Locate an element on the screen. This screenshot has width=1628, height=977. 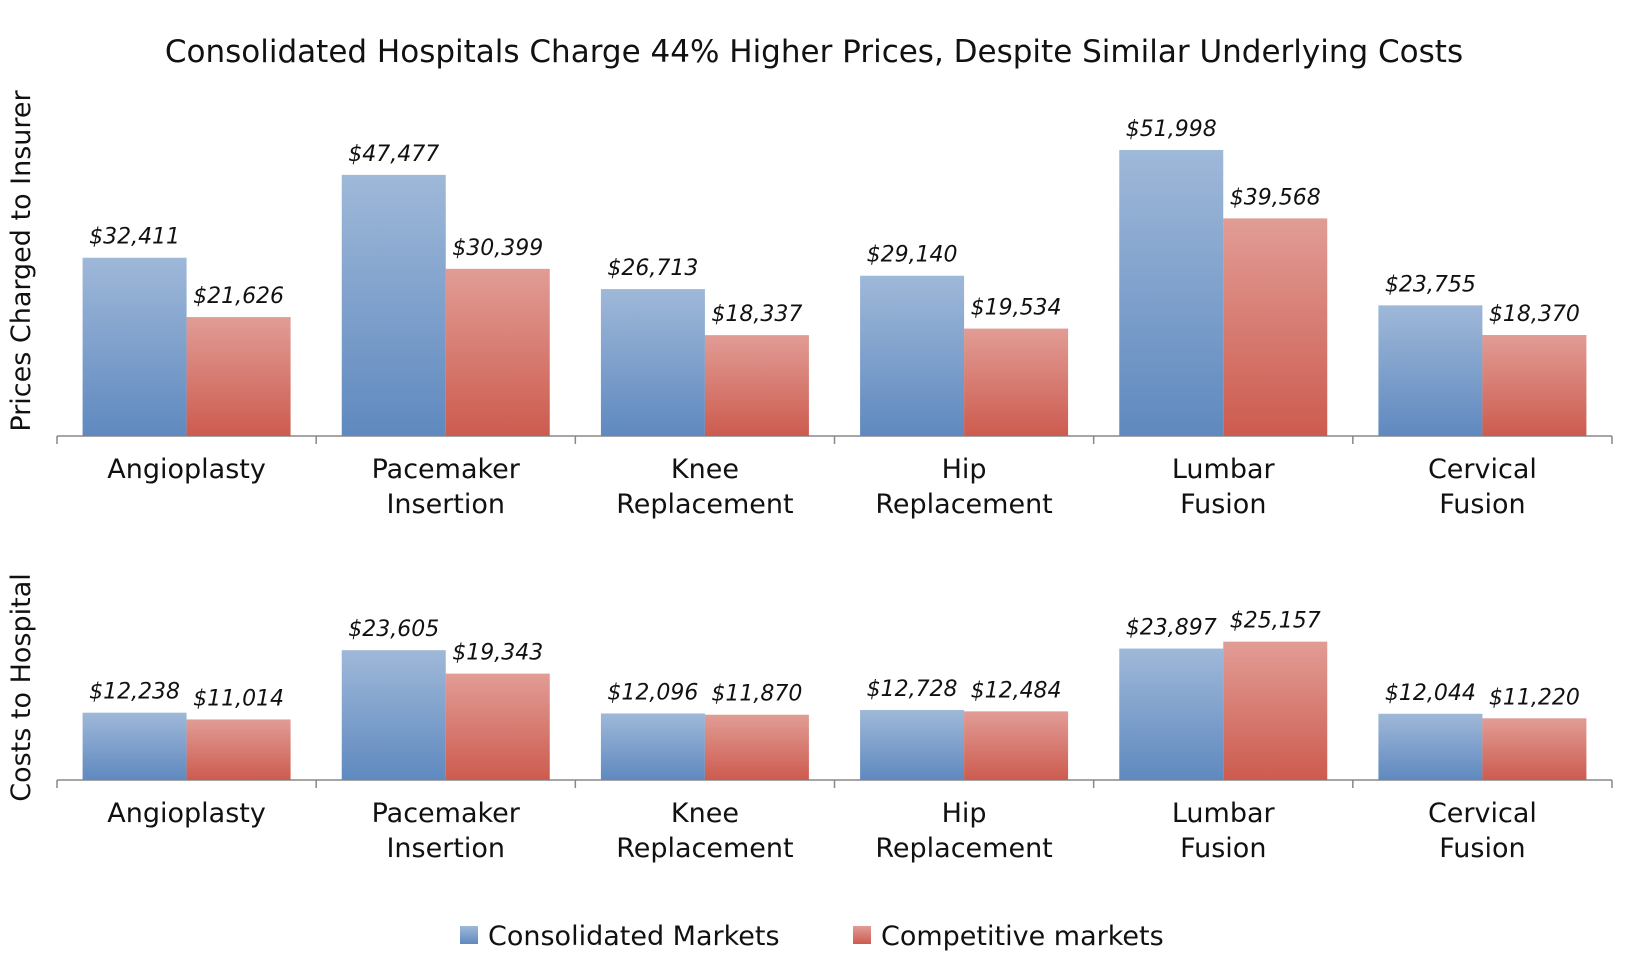
value-label: $19,534 is located at coordinates (1016, 308).